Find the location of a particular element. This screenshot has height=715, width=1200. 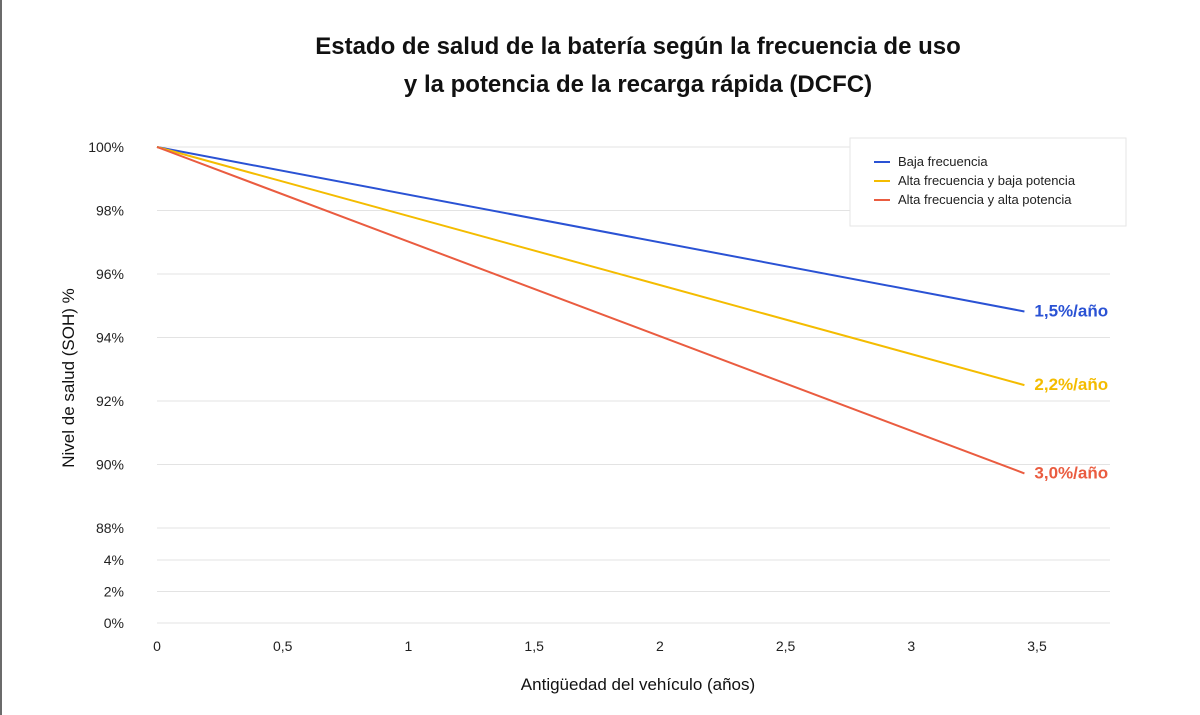

y-axis-ticks: 100% 98% 96% 94% 92% 90% 88% 4% 2% 0% is located at coordinates (106, 385).